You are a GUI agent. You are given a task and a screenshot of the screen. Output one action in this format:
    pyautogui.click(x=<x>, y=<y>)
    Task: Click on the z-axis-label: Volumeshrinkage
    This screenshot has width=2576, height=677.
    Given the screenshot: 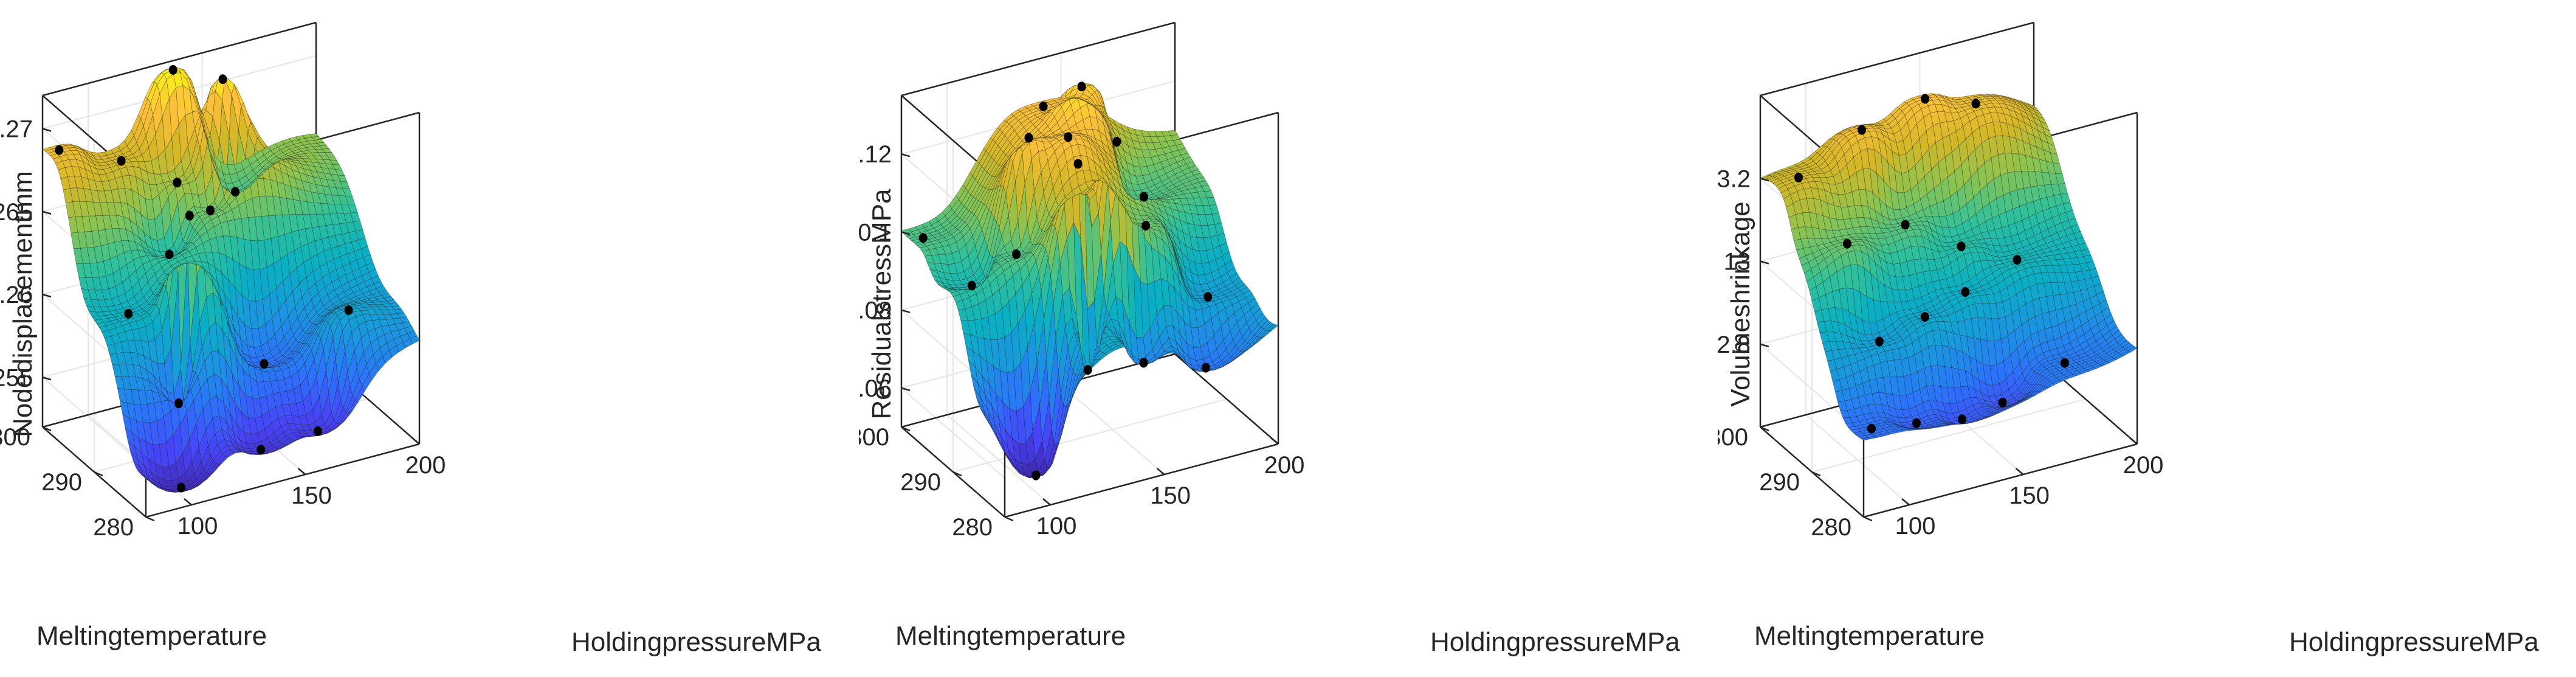 What is the action you would take?
    pyautogui.click(x=1740, y=304)
    